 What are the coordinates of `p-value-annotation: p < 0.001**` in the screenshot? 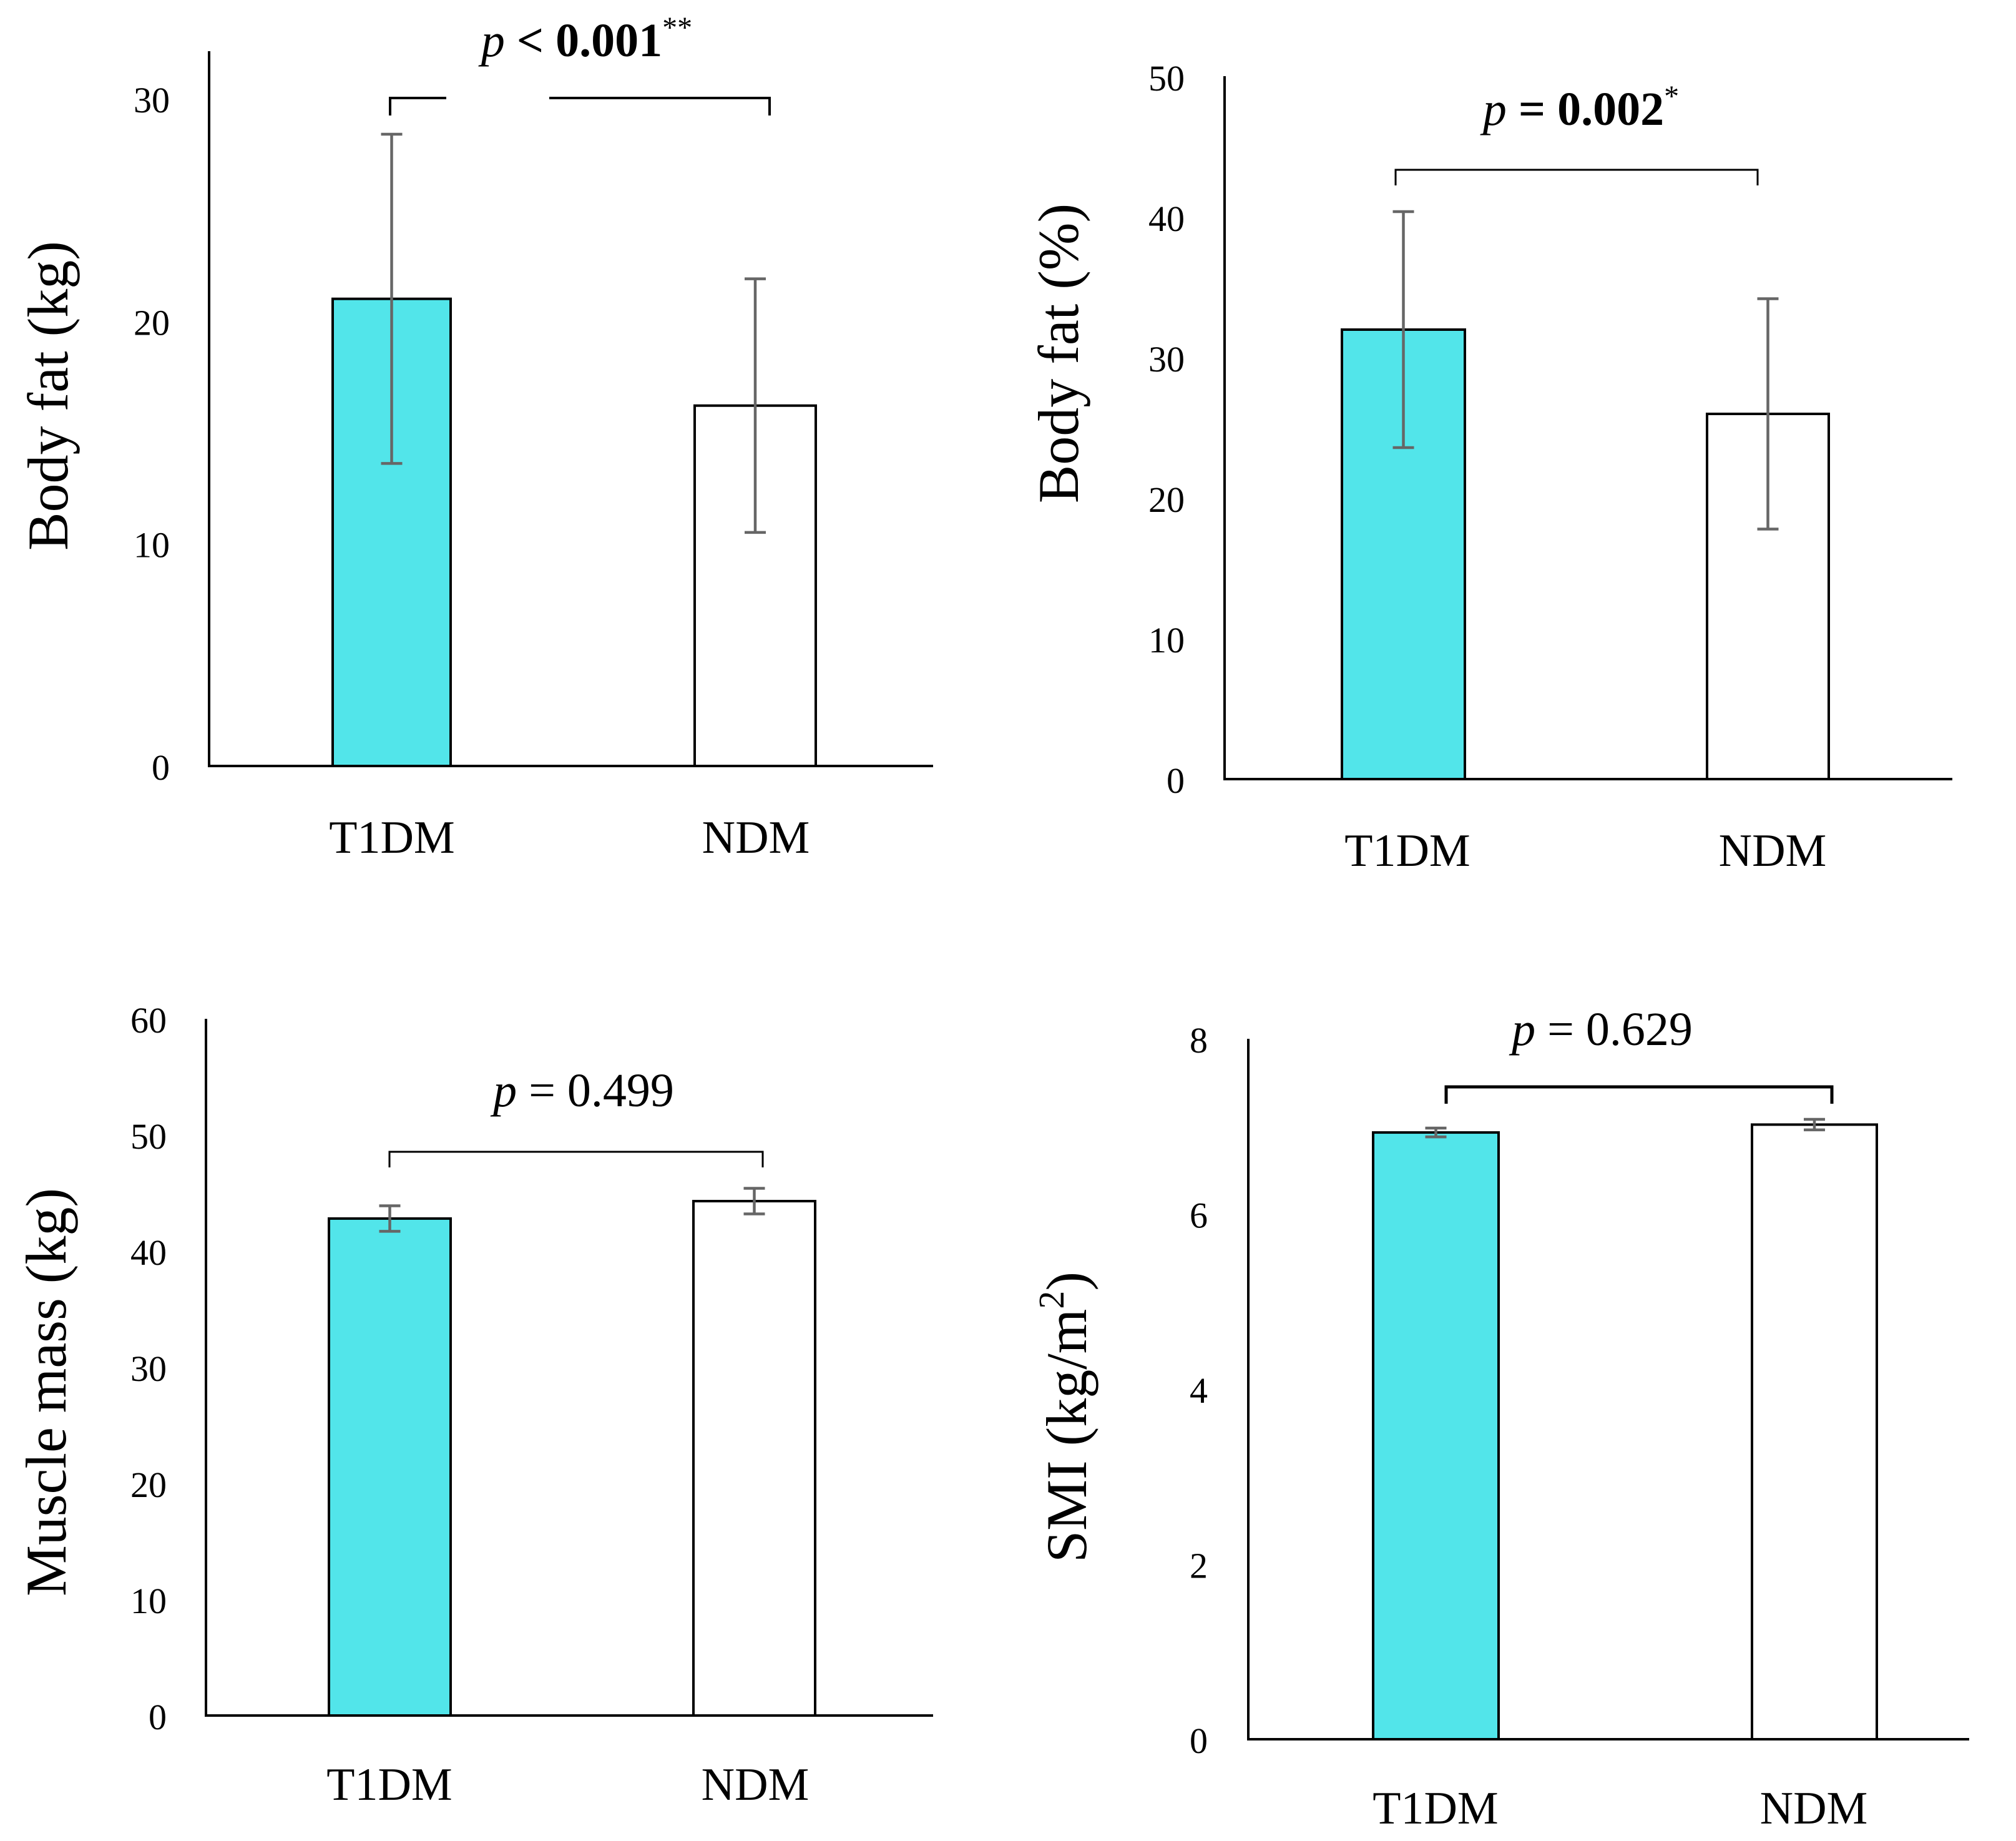 It's located at (585, 39).